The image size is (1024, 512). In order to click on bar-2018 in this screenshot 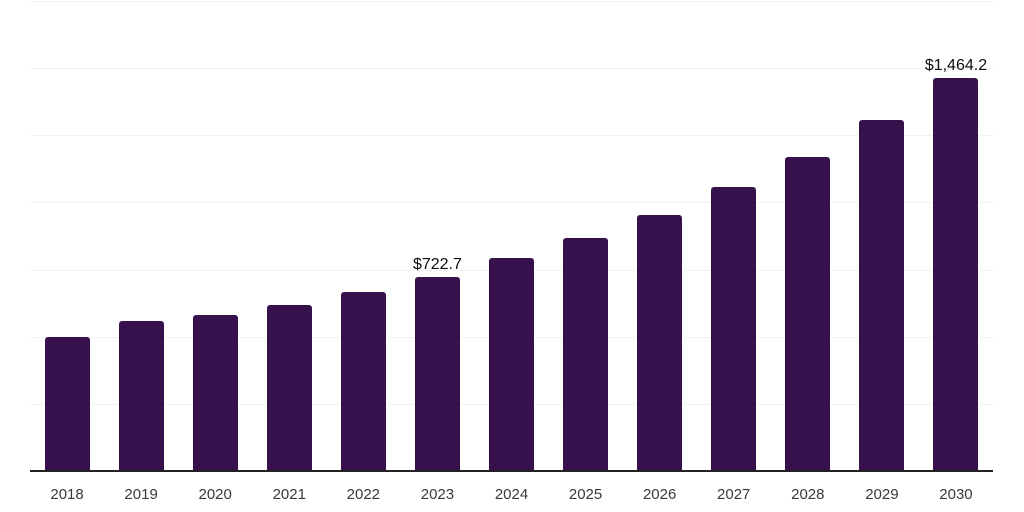, I will do `click(67, 404)`.